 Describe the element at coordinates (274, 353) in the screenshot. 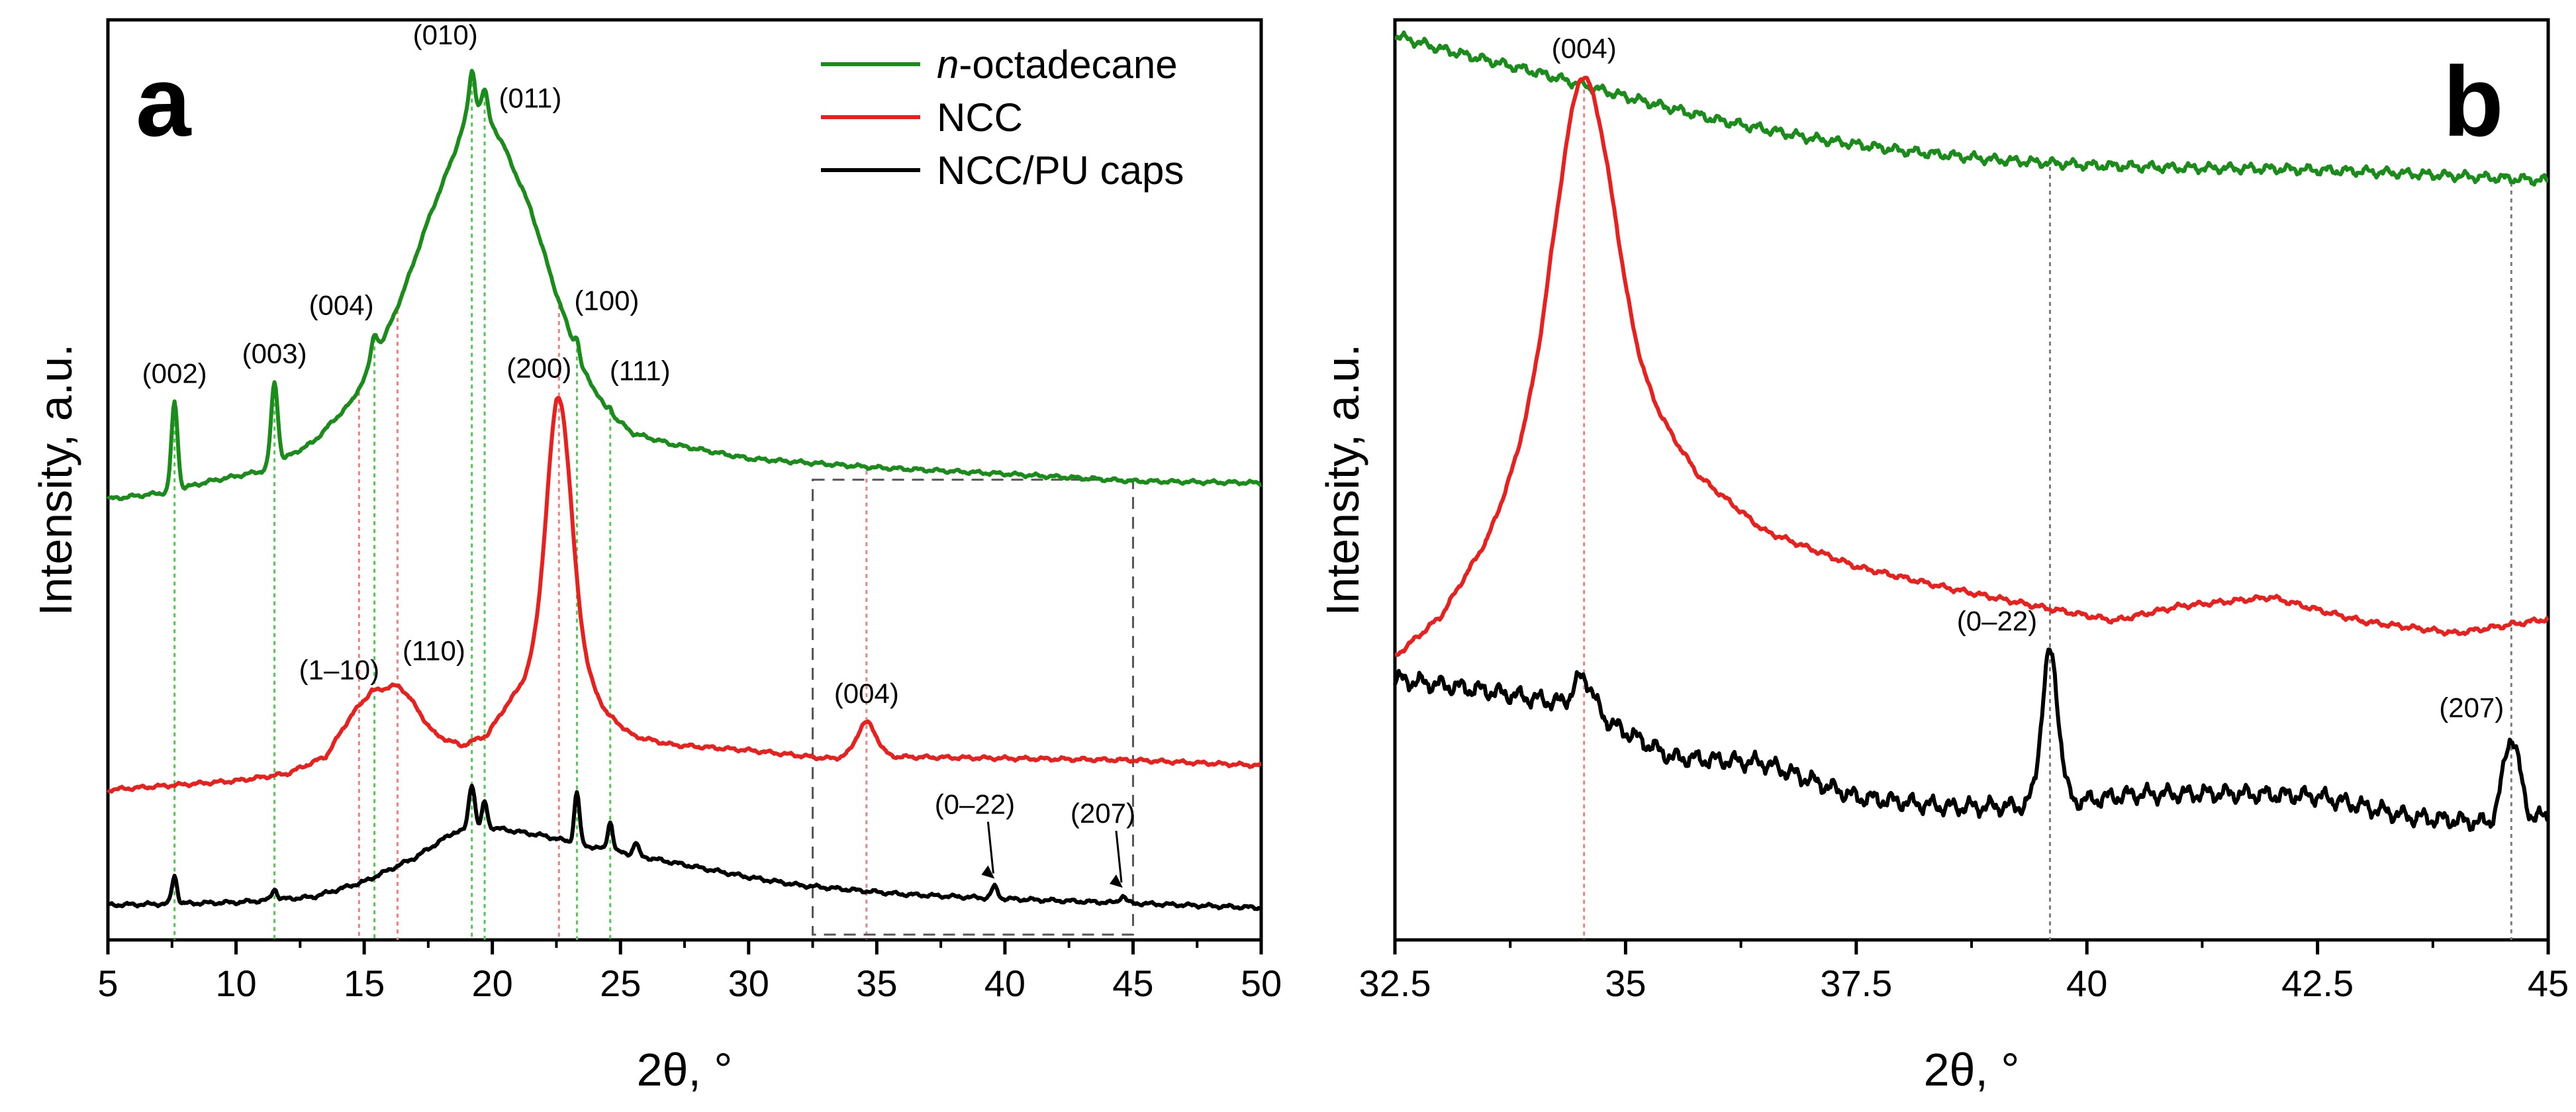

I see `peak-label-003: (003)` at that location.